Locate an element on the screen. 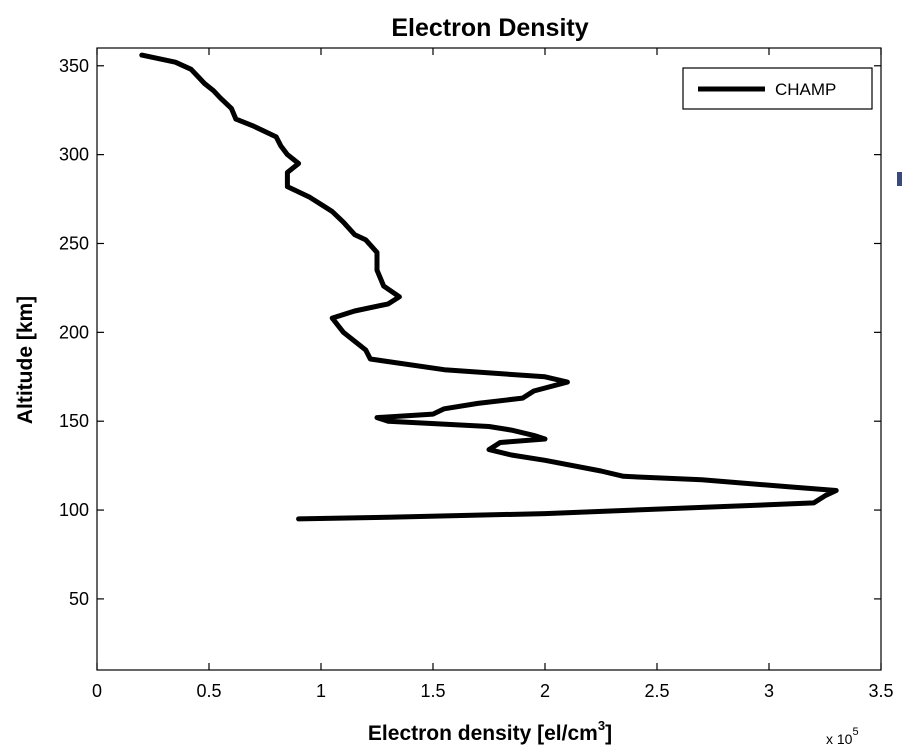 The image size is (902, 752). y-tick-label: 100 is located at coordinates (74, 510).